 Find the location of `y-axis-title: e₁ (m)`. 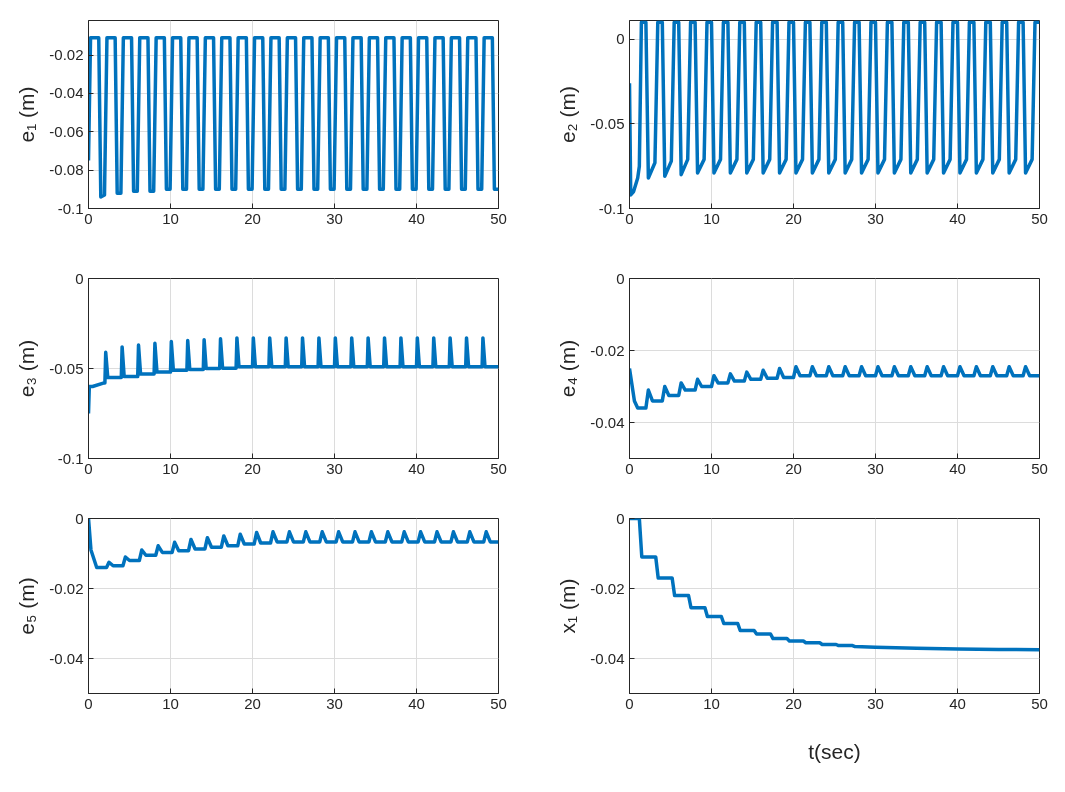

y-axis-title: e₁ (m) is located at coordinates (27, 114).